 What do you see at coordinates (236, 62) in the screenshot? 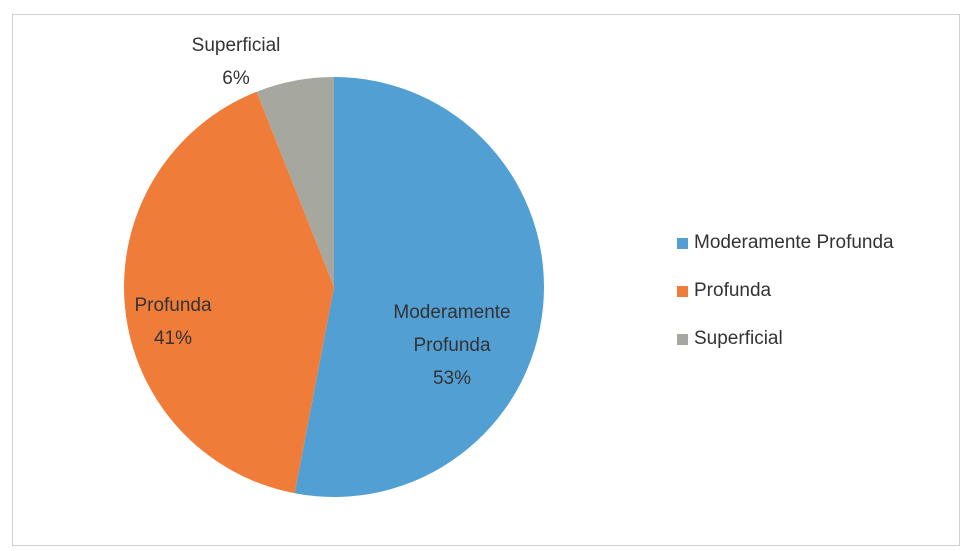
I see `data-label: Superficial 6%` at bounding box center [236, 62].